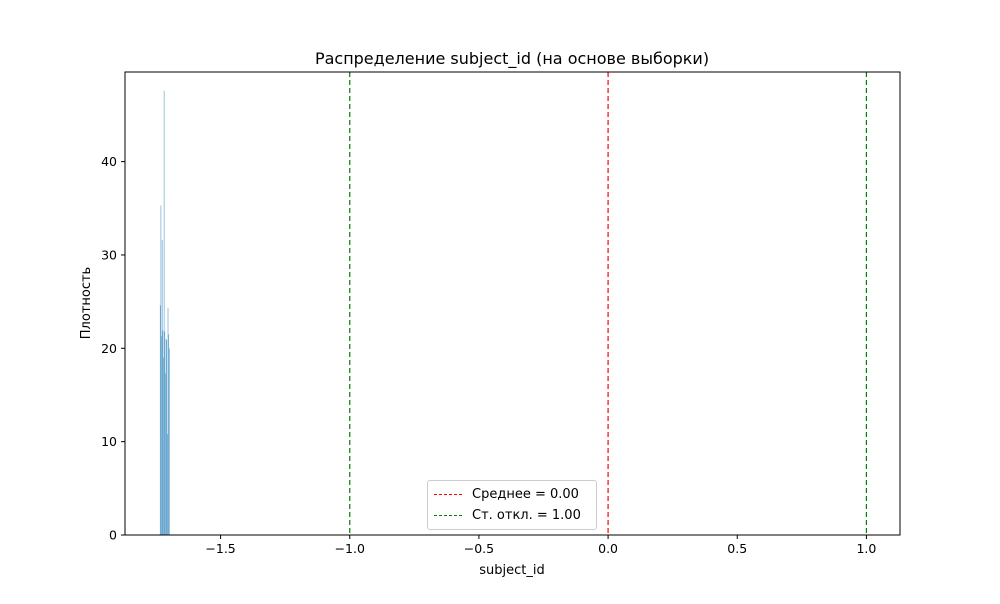  I want to click on legend-label-std: Ст. откл. = 1.00, so click(526, 515).